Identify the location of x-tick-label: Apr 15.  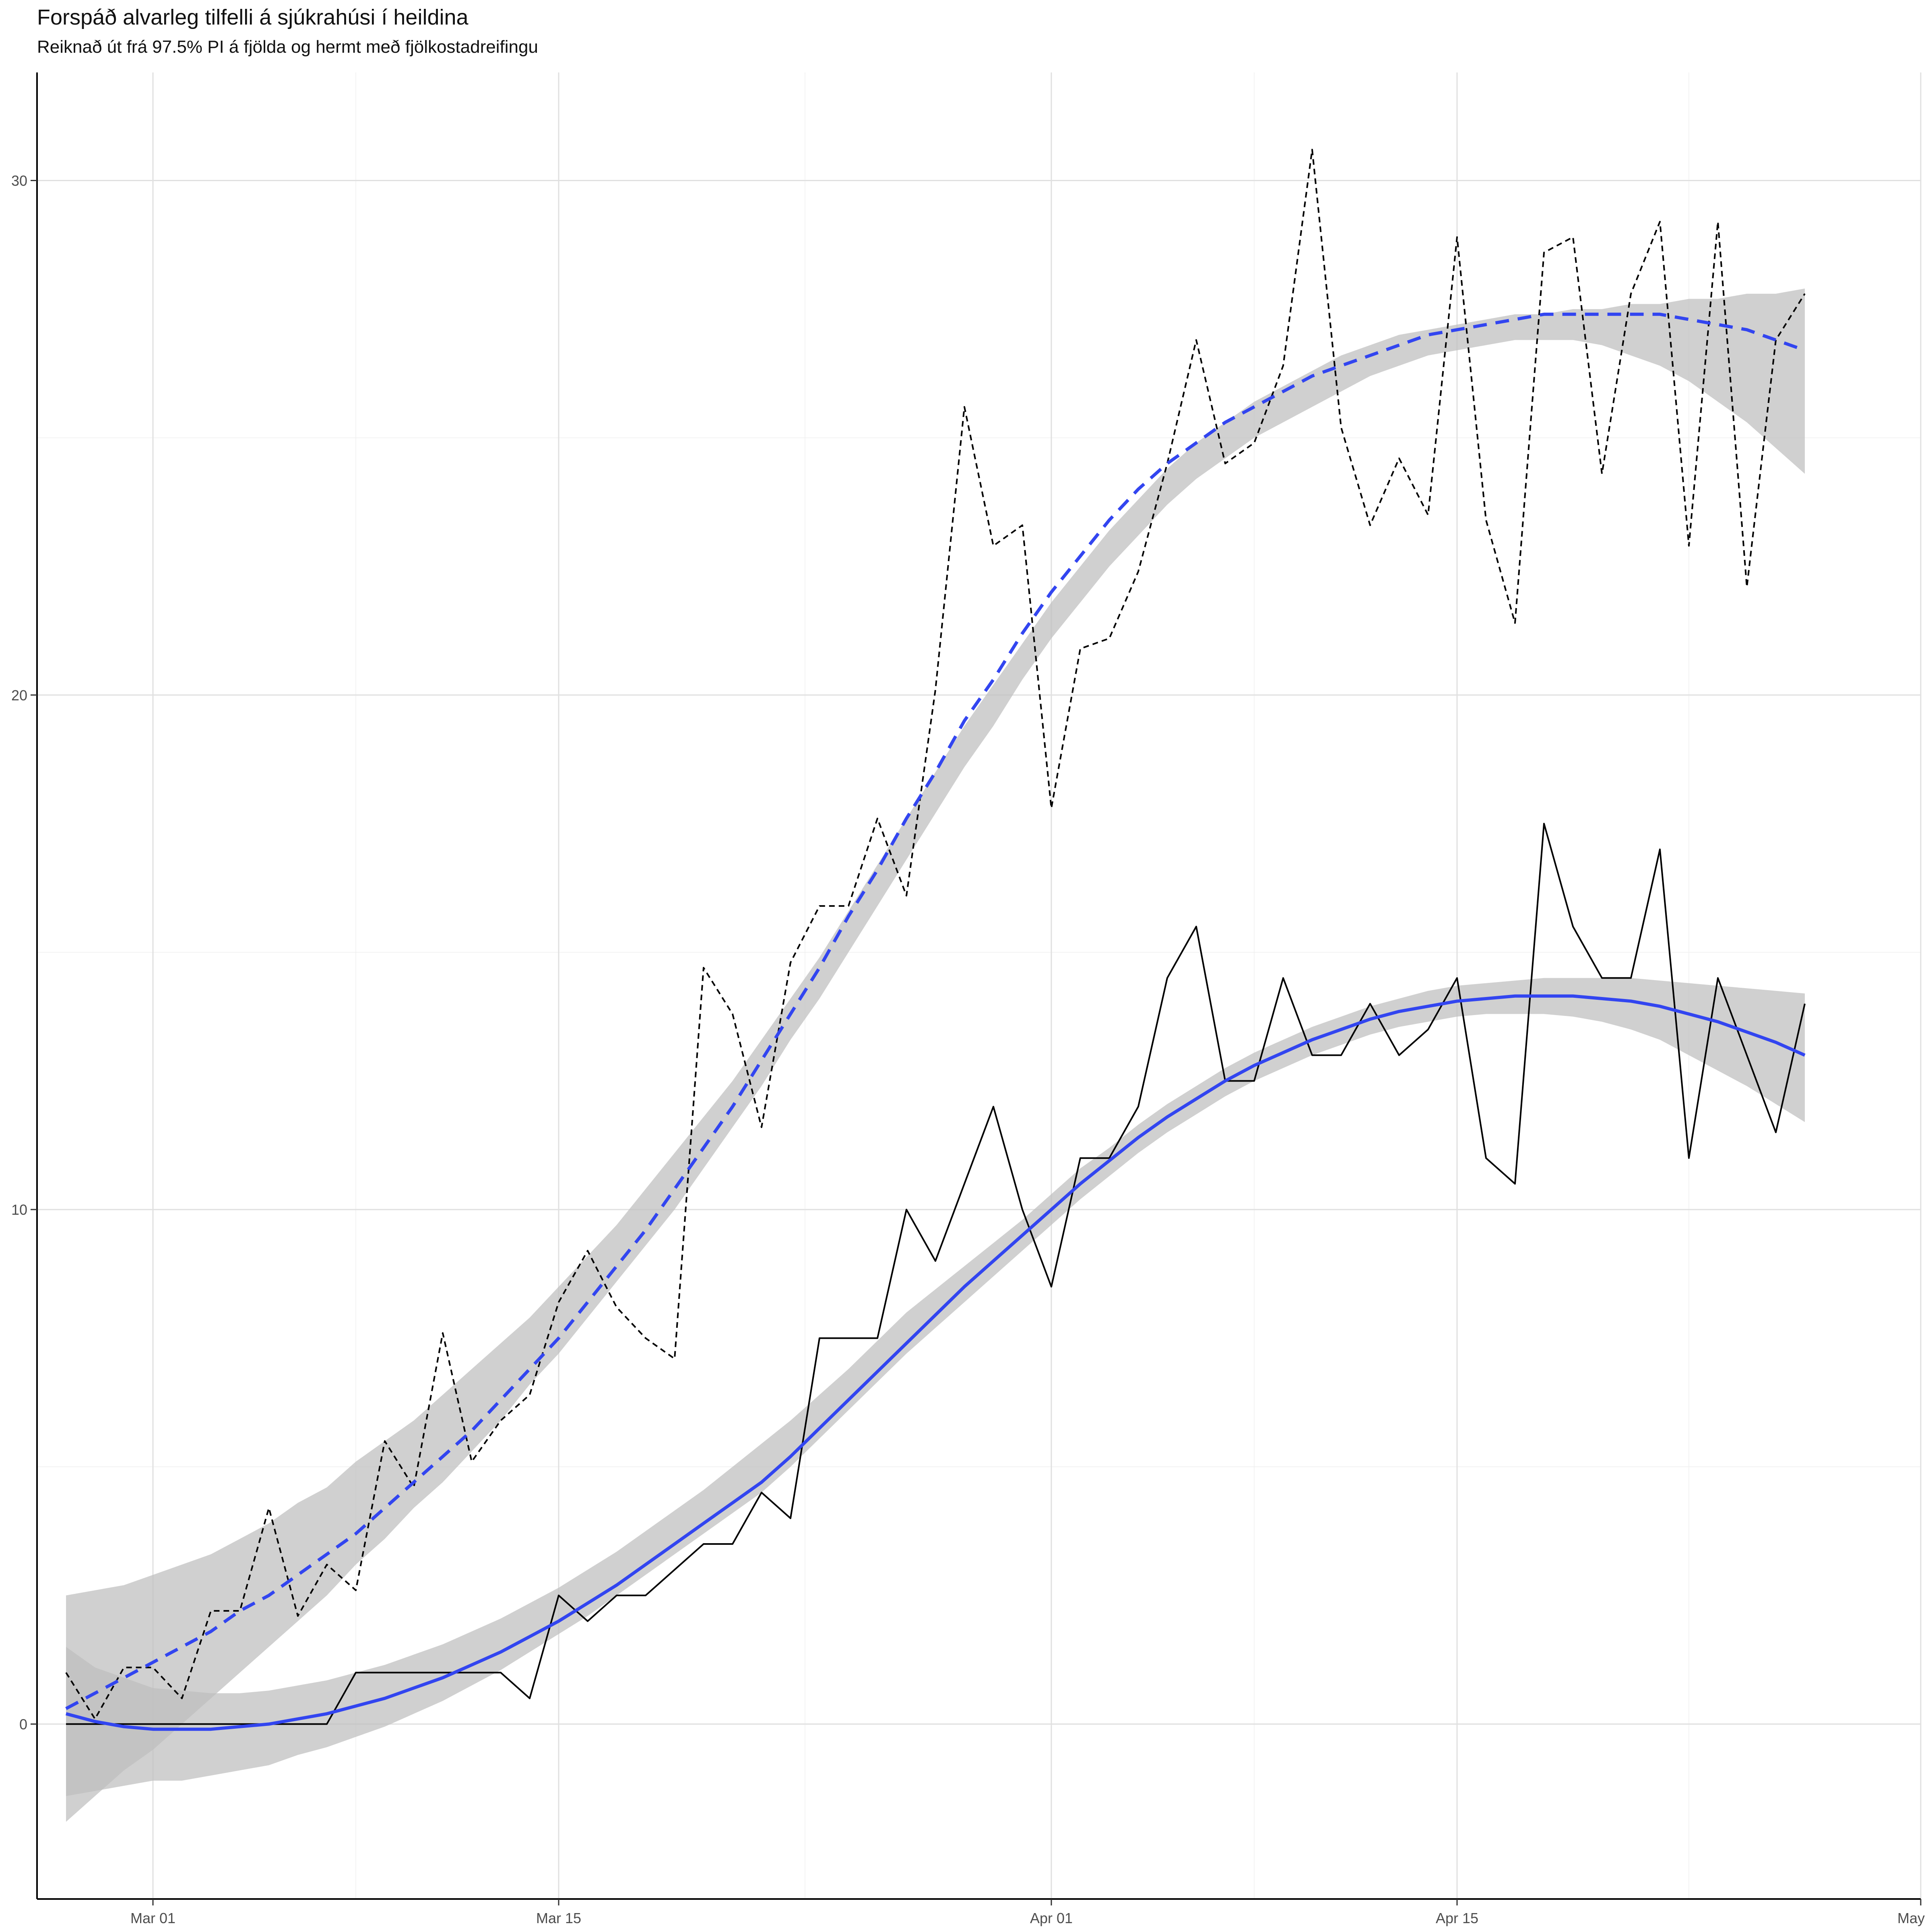
(1457, 1918).